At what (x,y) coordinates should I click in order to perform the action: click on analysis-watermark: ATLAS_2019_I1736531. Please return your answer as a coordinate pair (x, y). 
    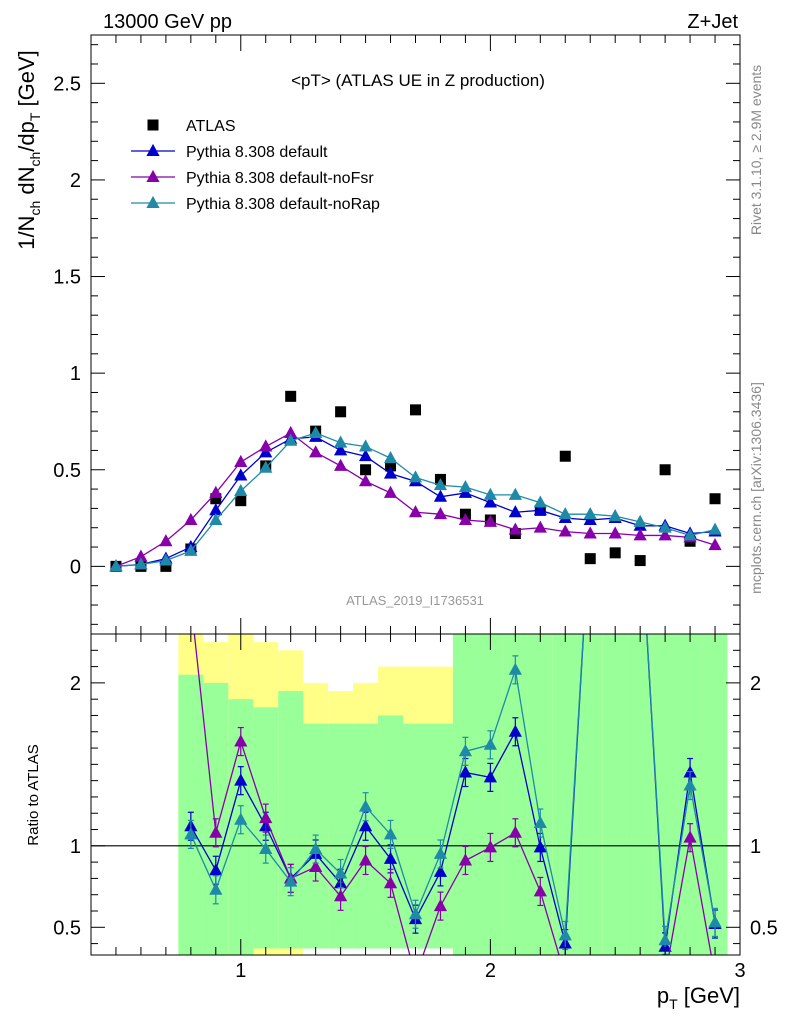
    Looking at the image, I should click on (415, 600).